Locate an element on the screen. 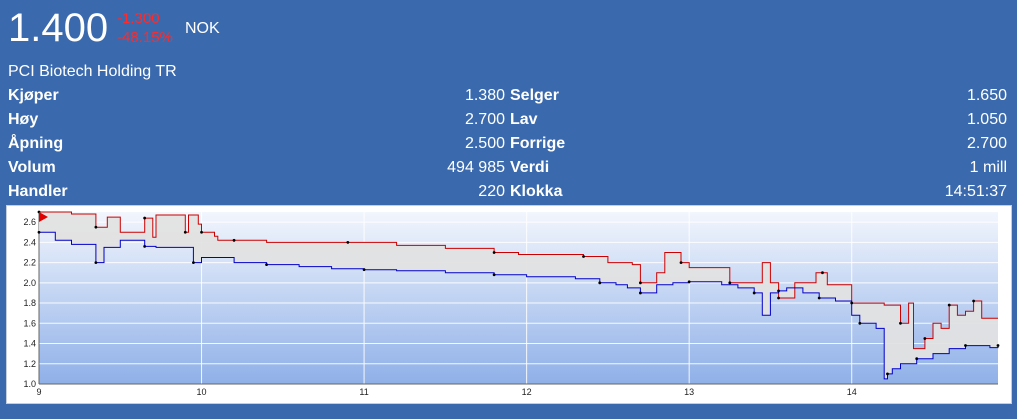  x-tick-label: 14 is located at coordinates (852, 392).